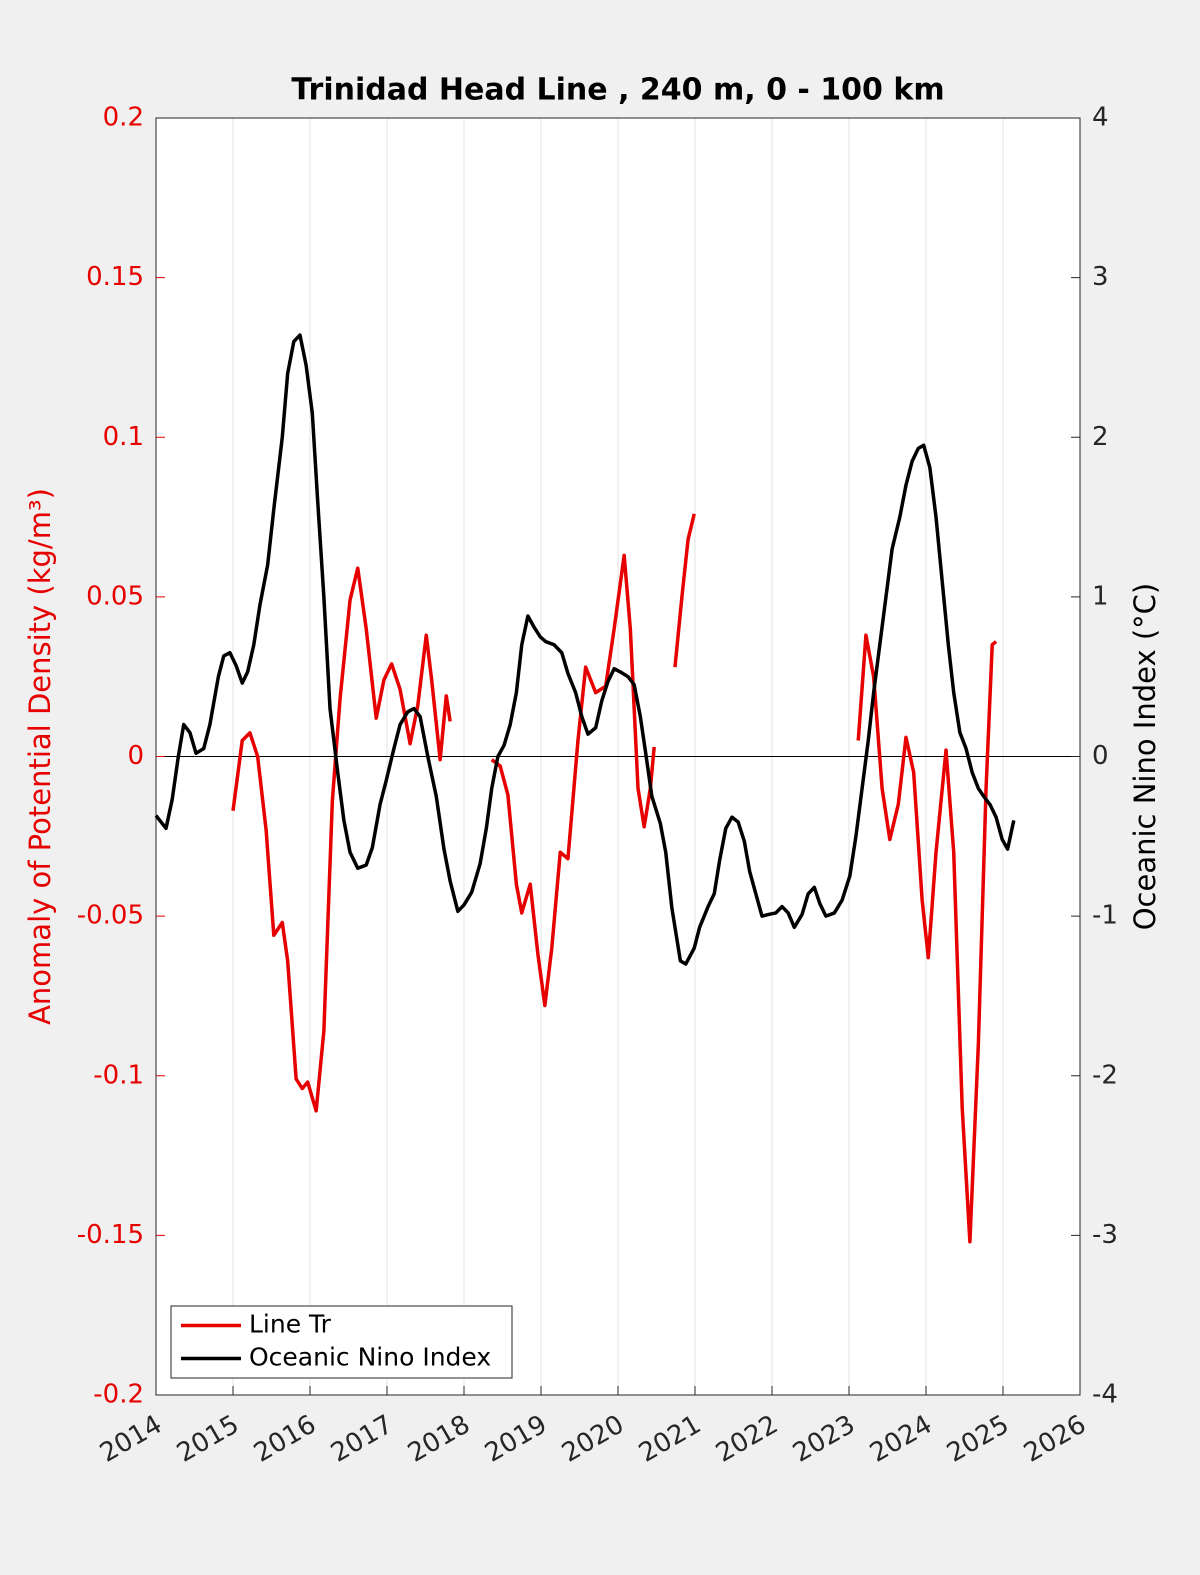 The image size is (1200, 1575). I want to click on y-tick-label: -0.1, so click(118, 1075).